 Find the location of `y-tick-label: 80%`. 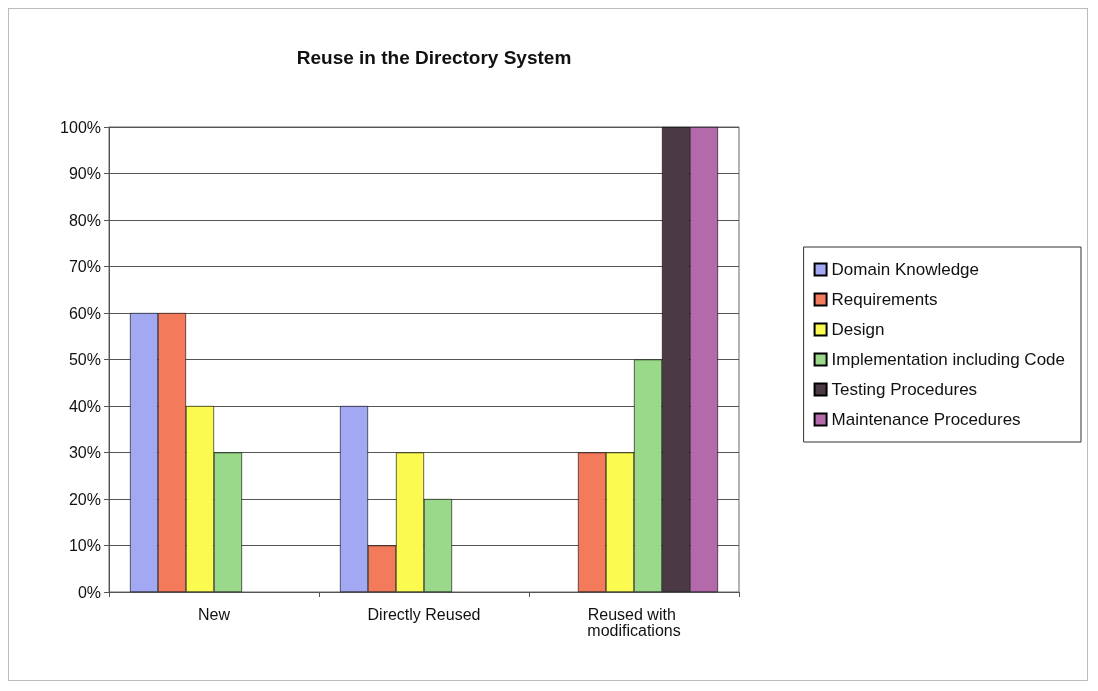

y-tick-label: 80% is located at coordinates (84, 220).